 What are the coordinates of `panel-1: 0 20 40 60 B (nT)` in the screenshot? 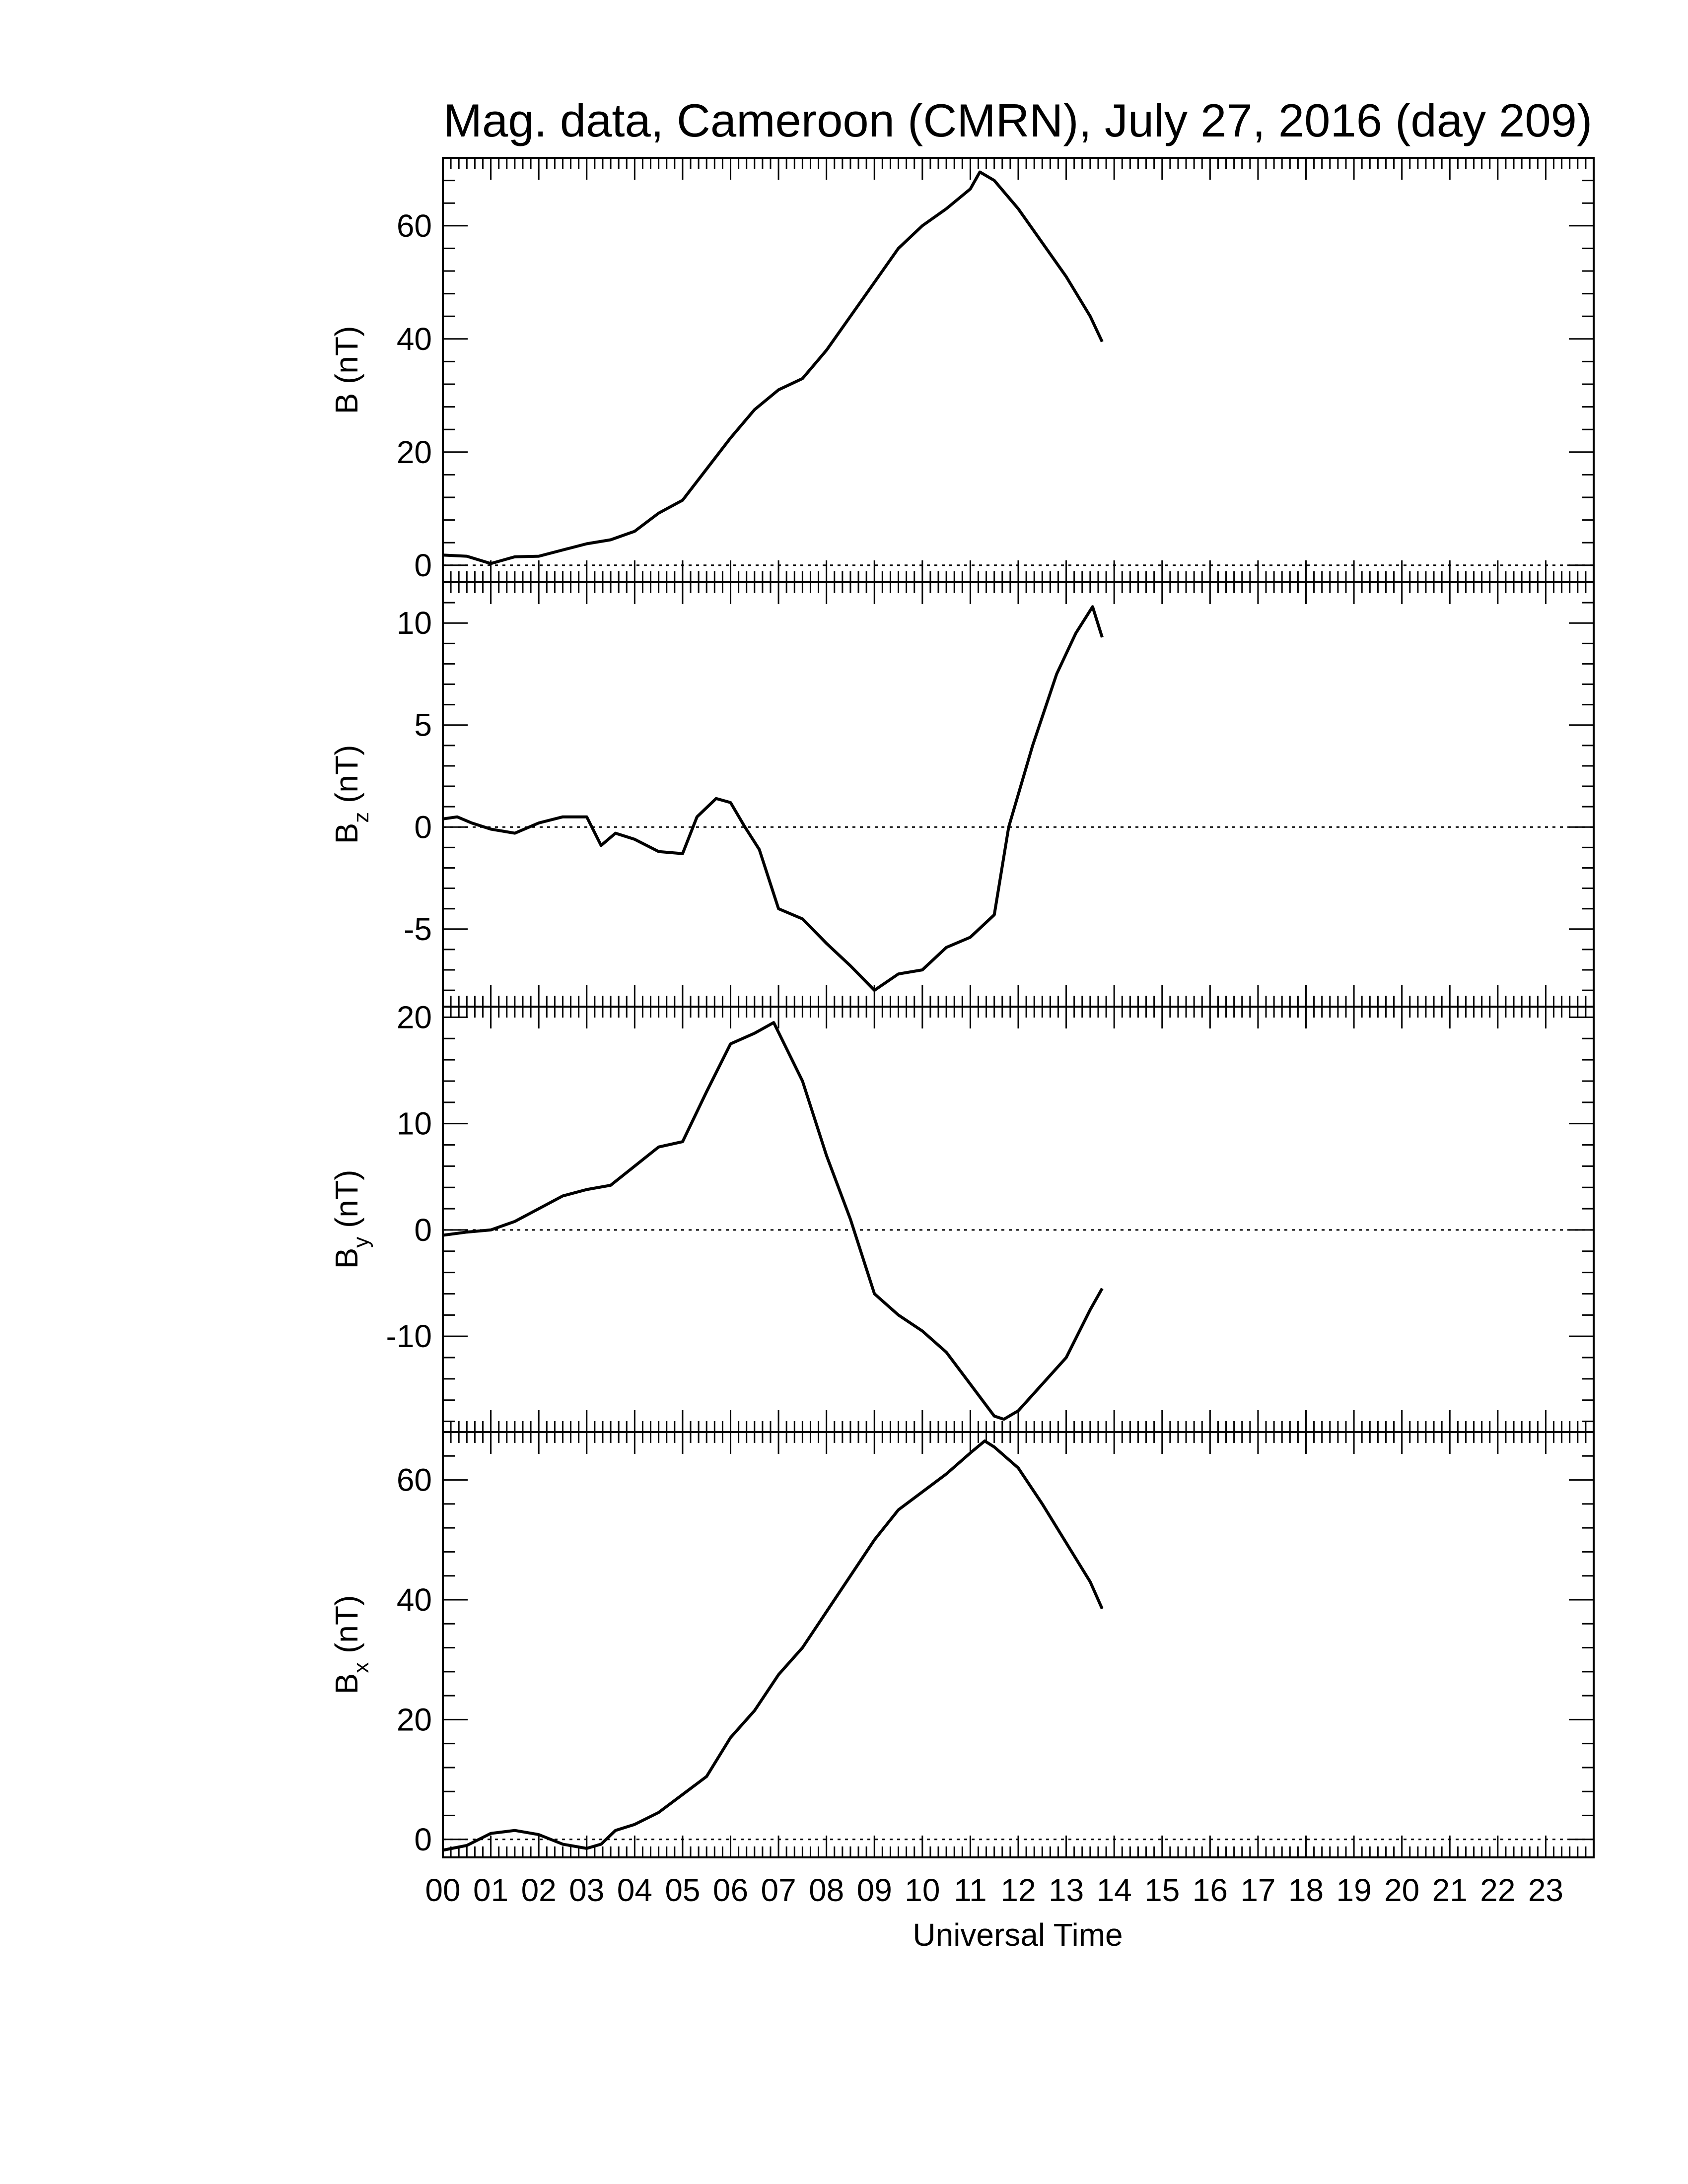 It's located at (962, 370).